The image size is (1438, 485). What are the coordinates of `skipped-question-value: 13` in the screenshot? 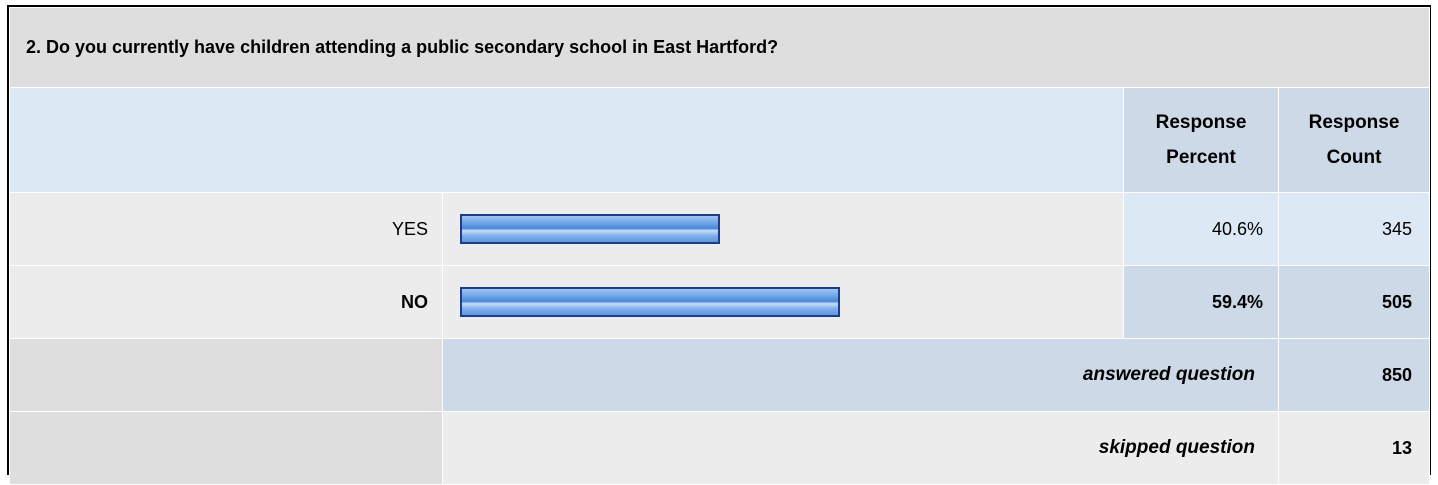 It's located at (1354, 448).